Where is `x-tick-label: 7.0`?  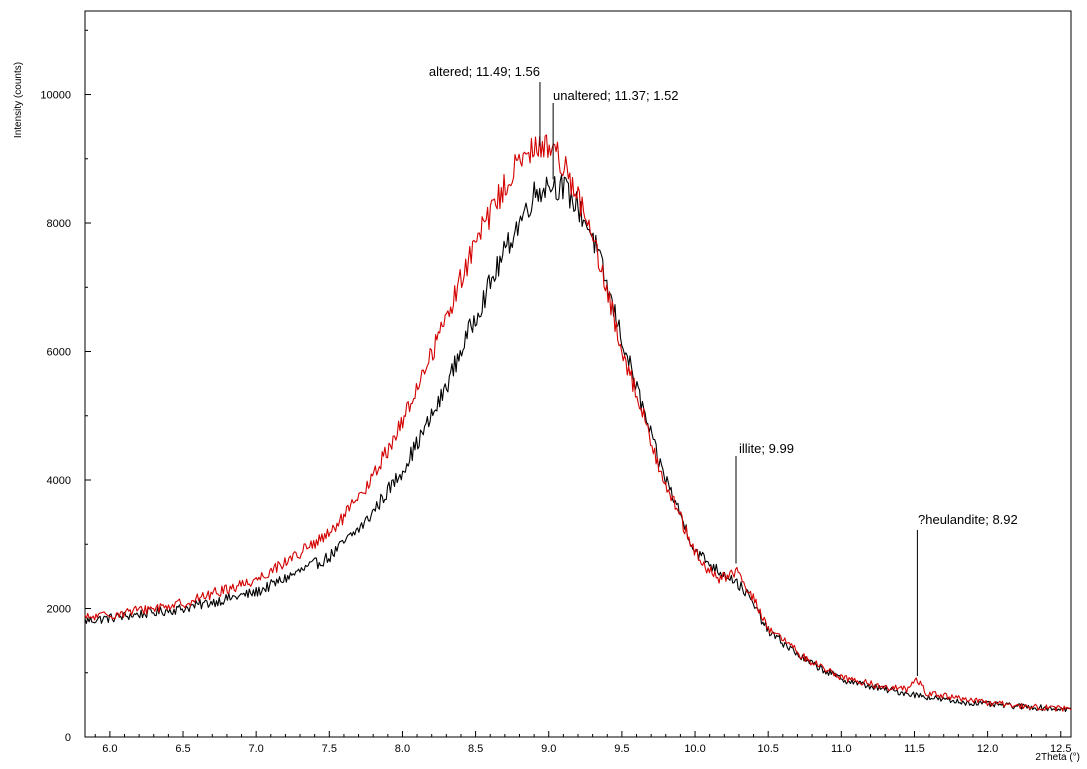
x-tick-label: 7.0 is located at coordinates (256, 749).